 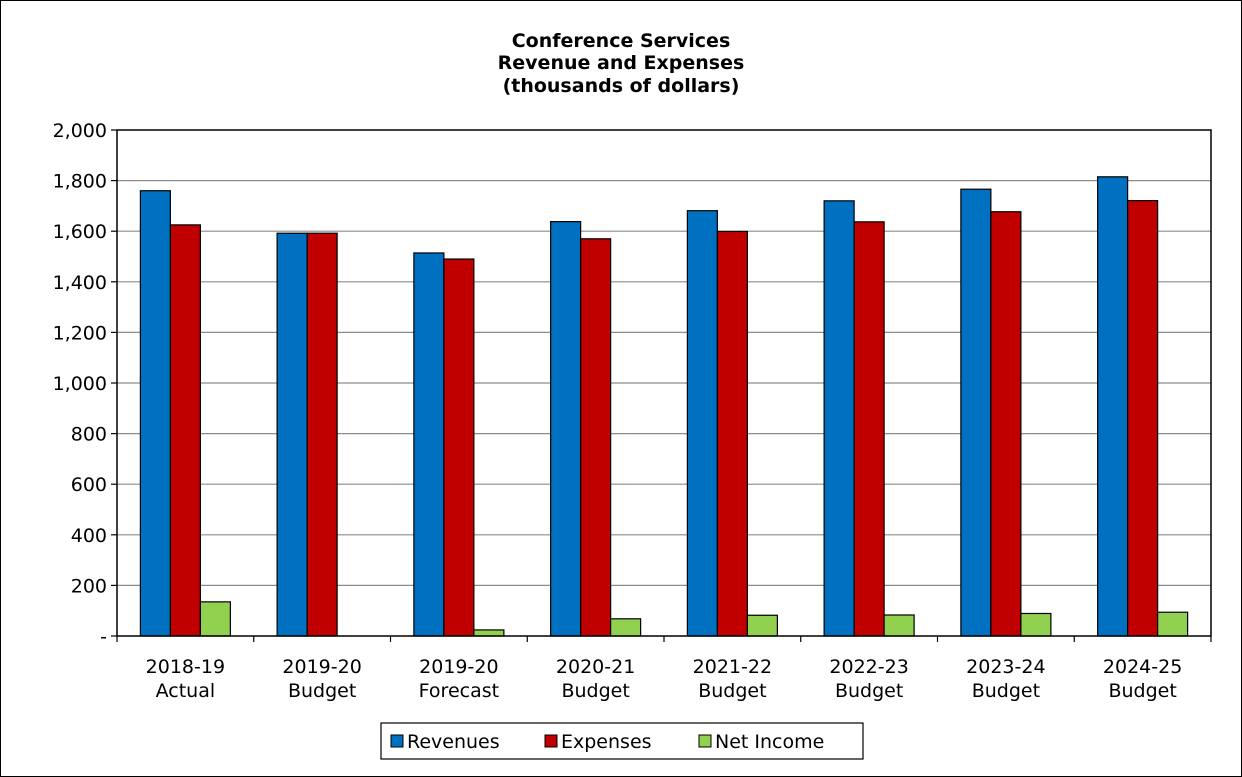 What do you see at coordinates (621, 86) in the screenshot?
I see `chart-title-line-3: (thousands of dollars)` at bounding box center [621, 86].